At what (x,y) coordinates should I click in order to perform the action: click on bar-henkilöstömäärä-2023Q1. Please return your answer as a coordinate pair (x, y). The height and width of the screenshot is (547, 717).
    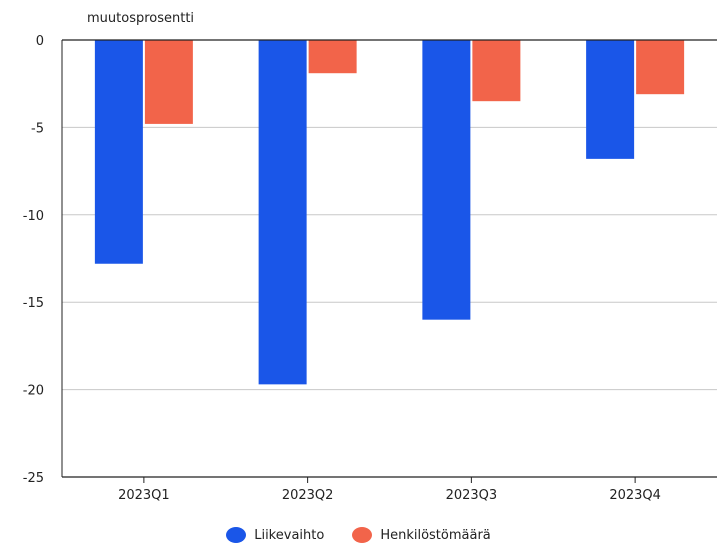
    Looking at the image, I should click on (168, 82).